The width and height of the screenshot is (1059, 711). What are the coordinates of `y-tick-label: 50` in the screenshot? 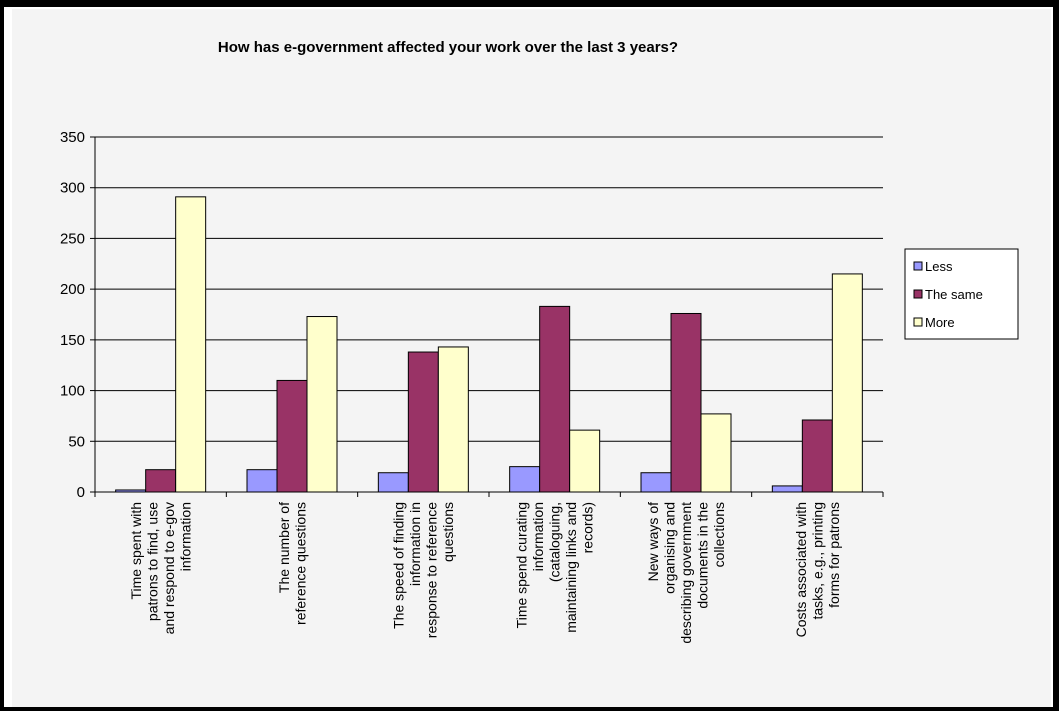 It's located at (76, 441).